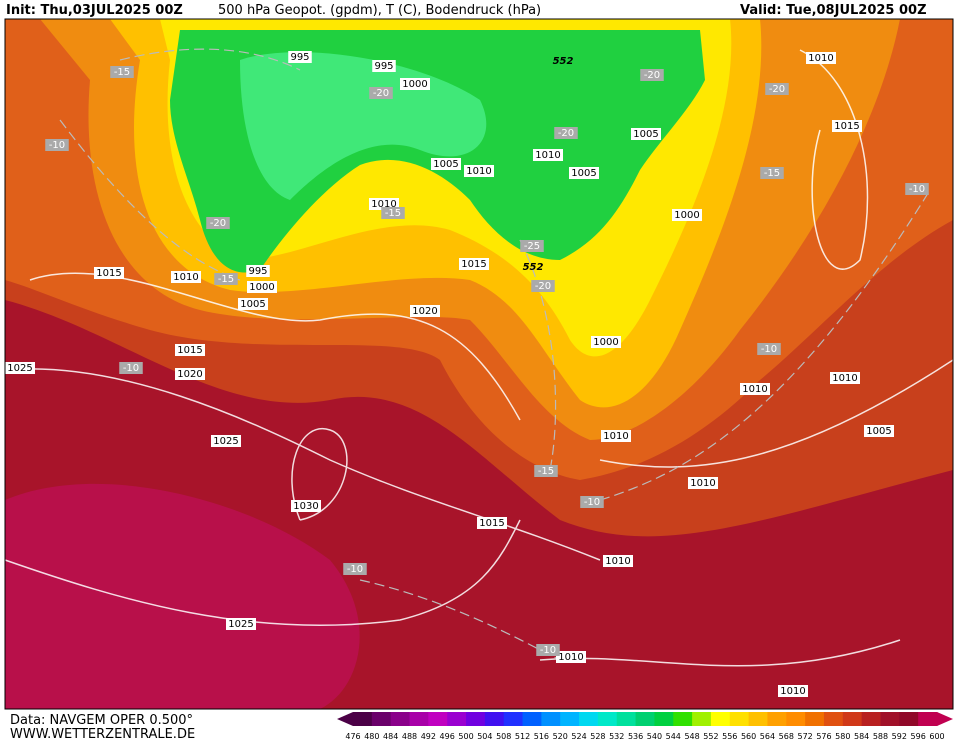  Describe the element at coordinates (484, 736) in the screenshot. I see `colorbar-label: 504` at that location.